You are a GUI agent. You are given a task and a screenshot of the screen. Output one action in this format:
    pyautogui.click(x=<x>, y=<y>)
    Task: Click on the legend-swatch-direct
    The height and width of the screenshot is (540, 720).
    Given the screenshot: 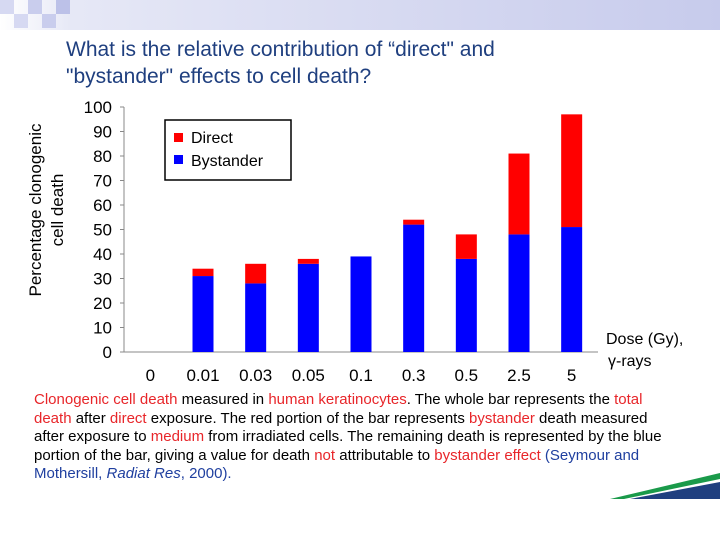 What is the action you would take?
    pyautogui.click(x=178, y=137)
    